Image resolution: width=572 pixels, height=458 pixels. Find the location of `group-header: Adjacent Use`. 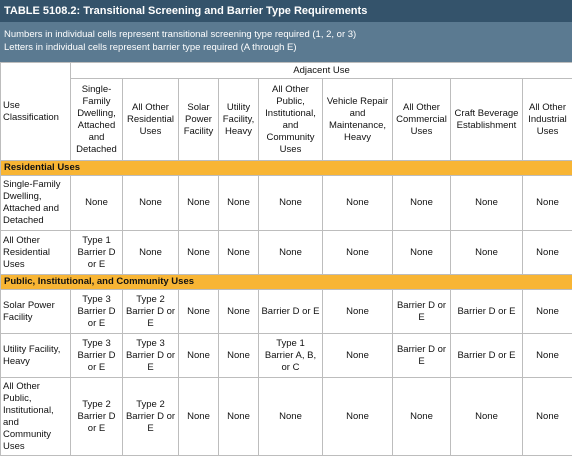

group-header: Adjacent Use is located at coordinates (320, 70).